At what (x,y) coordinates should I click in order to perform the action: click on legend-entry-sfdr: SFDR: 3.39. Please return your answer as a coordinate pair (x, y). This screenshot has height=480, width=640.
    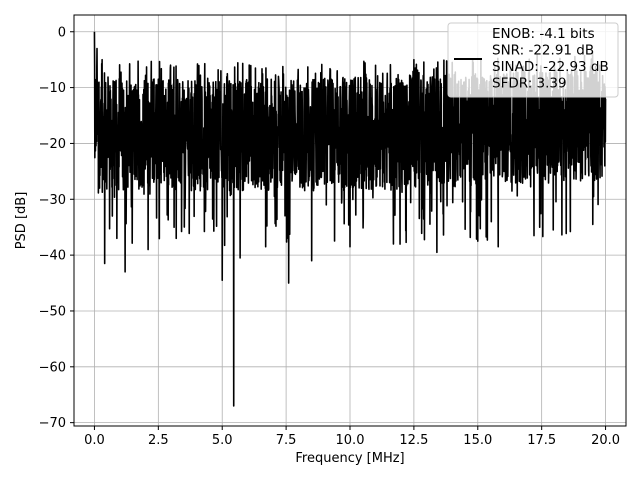
    Looking at the image, I should click on (529, 84).